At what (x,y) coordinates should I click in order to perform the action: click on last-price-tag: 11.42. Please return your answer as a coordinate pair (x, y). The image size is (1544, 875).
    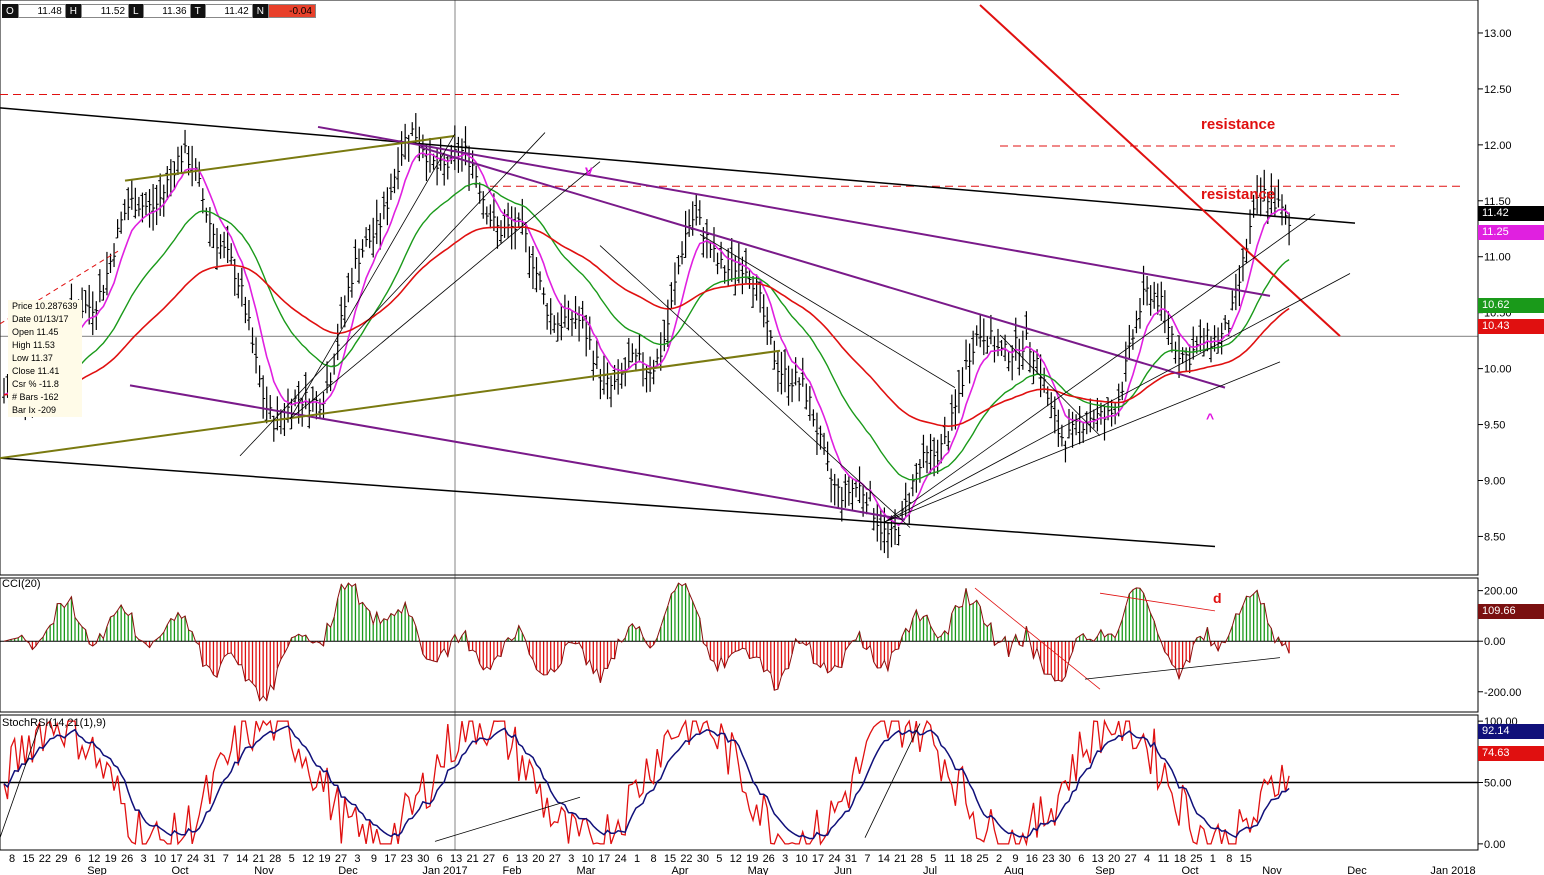
    Looking at the image, I should click on (1511, 213).